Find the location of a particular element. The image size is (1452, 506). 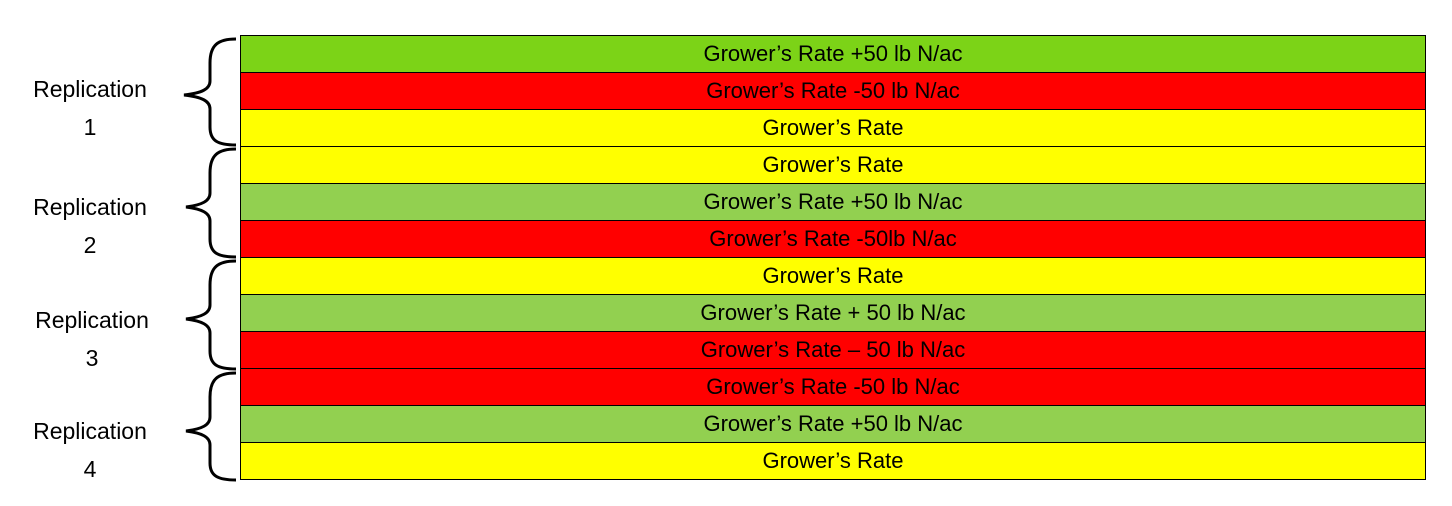

replication-1-brace-icon is located at coordinates (210, 92).